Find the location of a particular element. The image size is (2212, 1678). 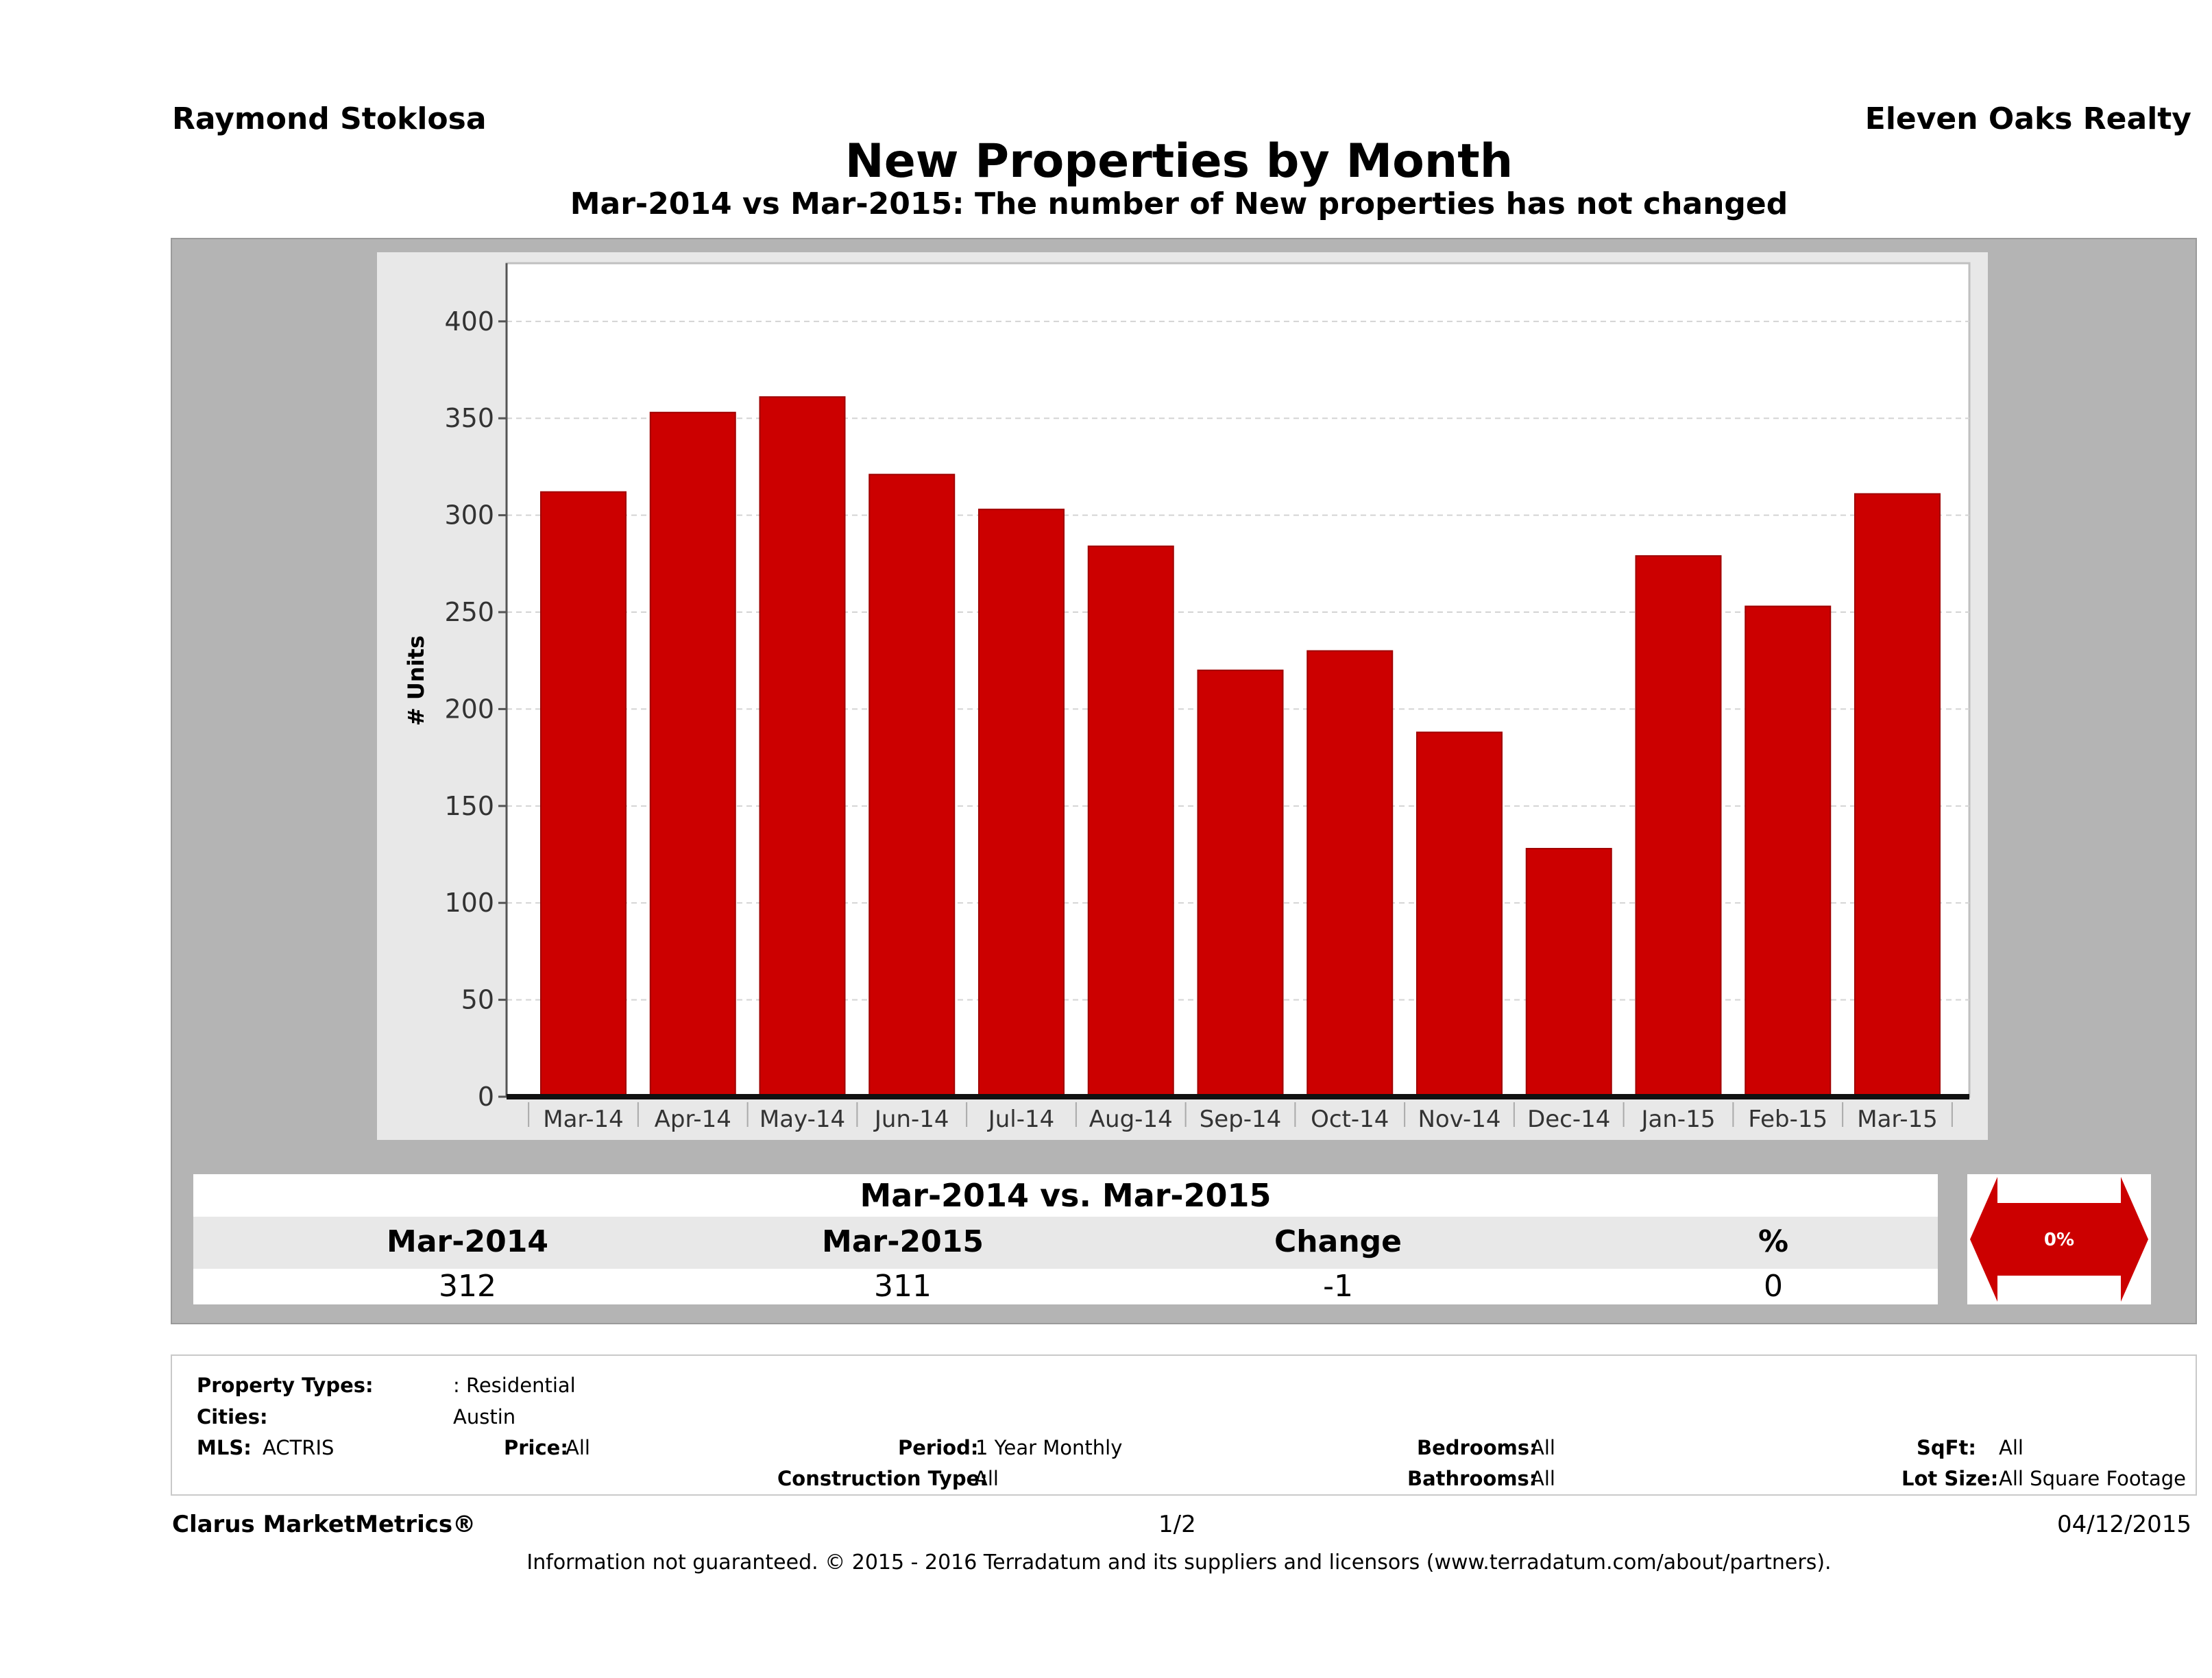

construction-type-value: All is located at coordinates (986, 1478).